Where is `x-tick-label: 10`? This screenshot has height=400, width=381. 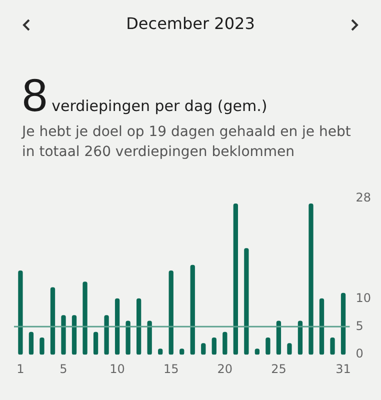
x-tick-label: 10 is located at coordinates (117, 369).